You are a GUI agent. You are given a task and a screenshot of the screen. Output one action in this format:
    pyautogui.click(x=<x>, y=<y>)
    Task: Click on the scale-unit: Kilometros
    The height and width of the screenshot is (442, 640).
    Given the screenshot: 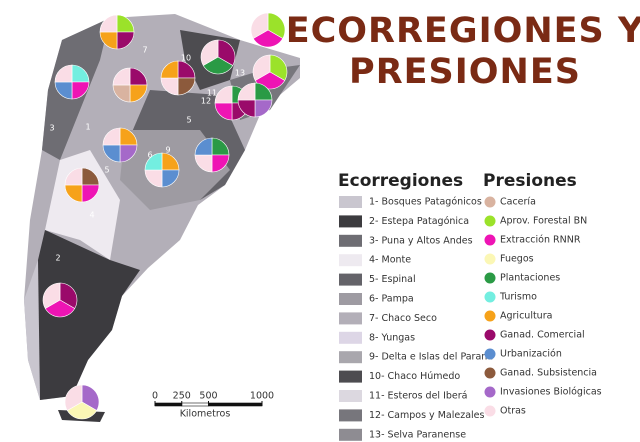 What is the action you would take?
    pyautogui.click(x=205, y=414)
    